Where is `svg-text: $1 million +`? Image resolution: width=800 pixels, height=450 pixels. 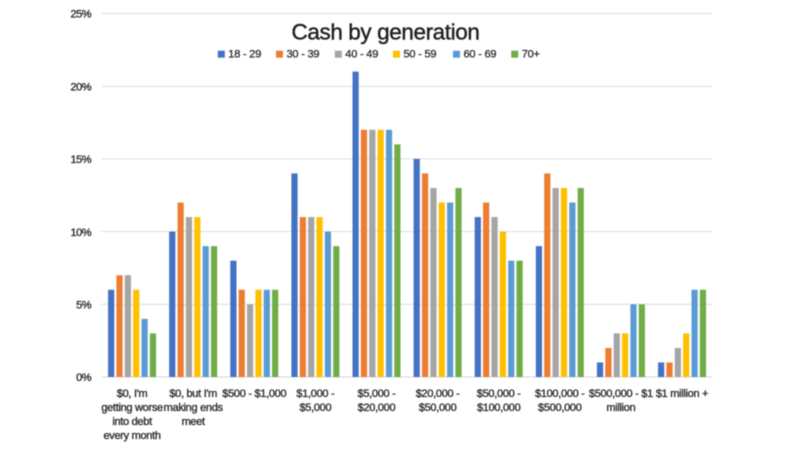
svg-text: $1 million + is located at coordinates (682, 394).